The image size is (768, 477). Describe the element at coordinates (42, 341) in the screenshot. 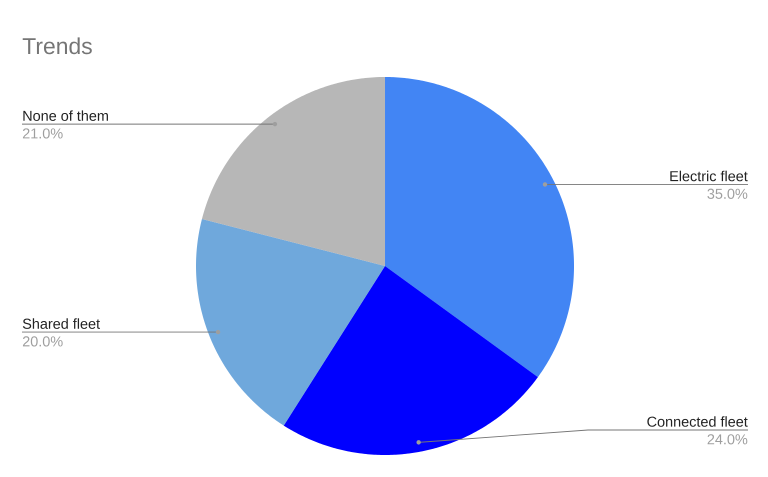

I see `data-label: 20.0%` at that location.